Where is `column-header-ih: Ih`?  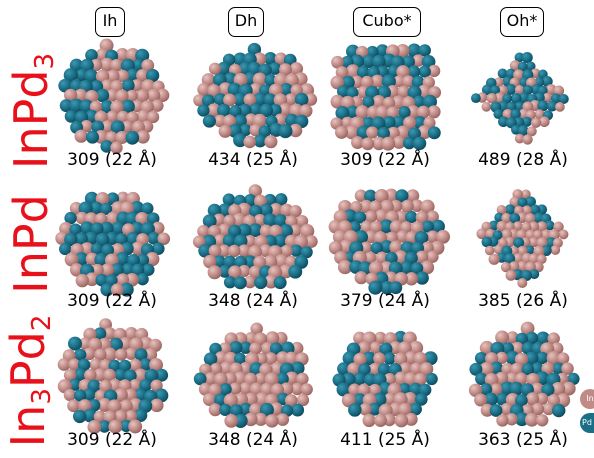 column-header-ih: Ih is located at coordinates (110, 22).